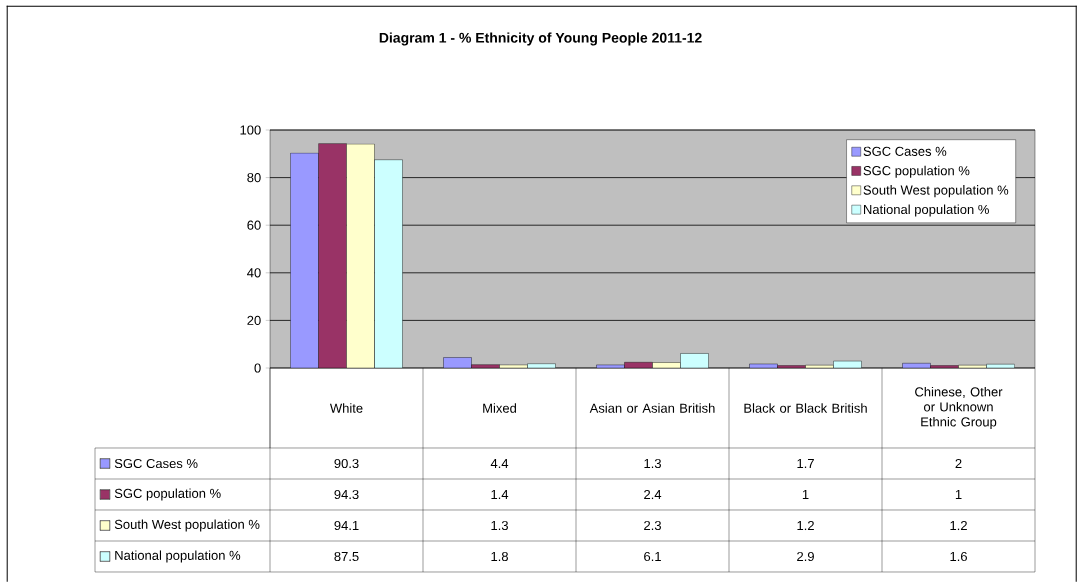 This screenshot has width=1081, height=582. What do you see at coordinates (652, 556) in the screenshot?
I see `data-label: 6.1` at bounding box center [652, 556].